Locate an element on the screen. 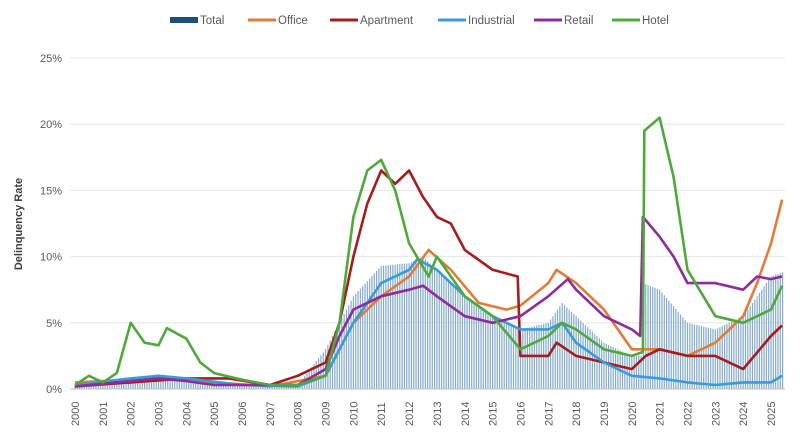 The height and width of the screenshot is (438, 800). x-tick-label: 2004 is located at coordinates (187, 414).